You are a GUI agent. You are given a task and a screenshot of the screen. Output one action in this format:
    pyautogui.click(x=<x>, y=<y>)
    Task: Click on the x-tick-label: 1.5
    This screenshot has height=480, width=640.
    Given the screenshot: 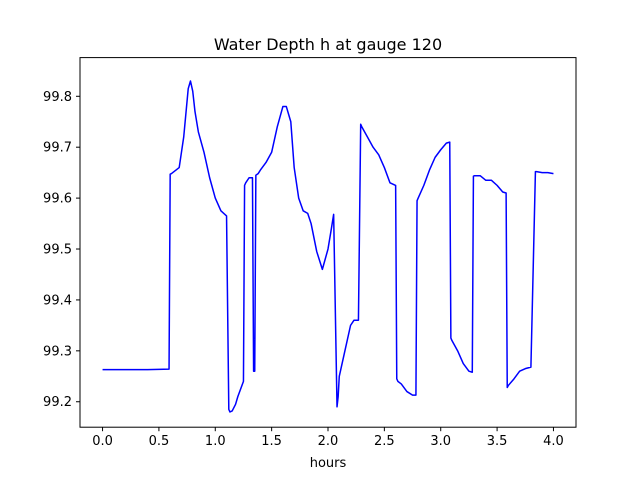 What is the action you would take?
    pyautogui.click(x=271, y=441)
    